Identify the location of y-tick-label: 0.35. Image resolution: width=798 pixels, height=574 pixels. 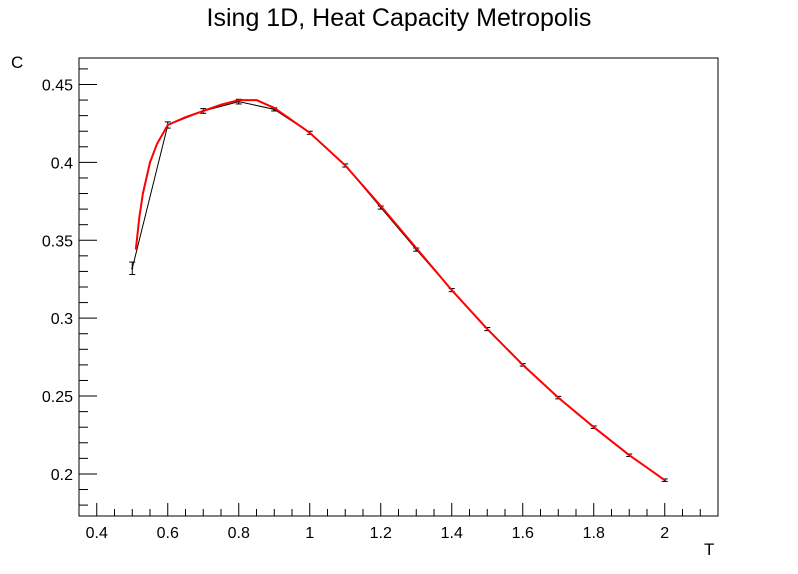
(57, 241).